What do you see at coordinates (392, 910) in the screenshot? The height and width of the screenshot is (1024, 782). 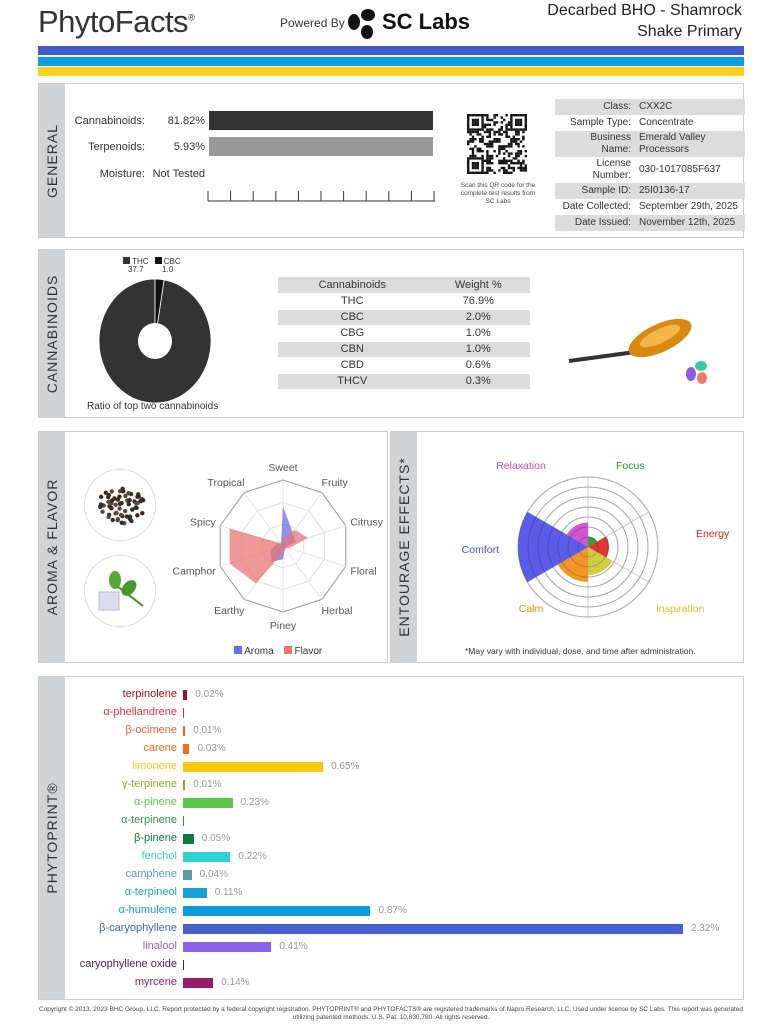 I see `terpene-value: 0.87%` at bounding box center [392, 910].